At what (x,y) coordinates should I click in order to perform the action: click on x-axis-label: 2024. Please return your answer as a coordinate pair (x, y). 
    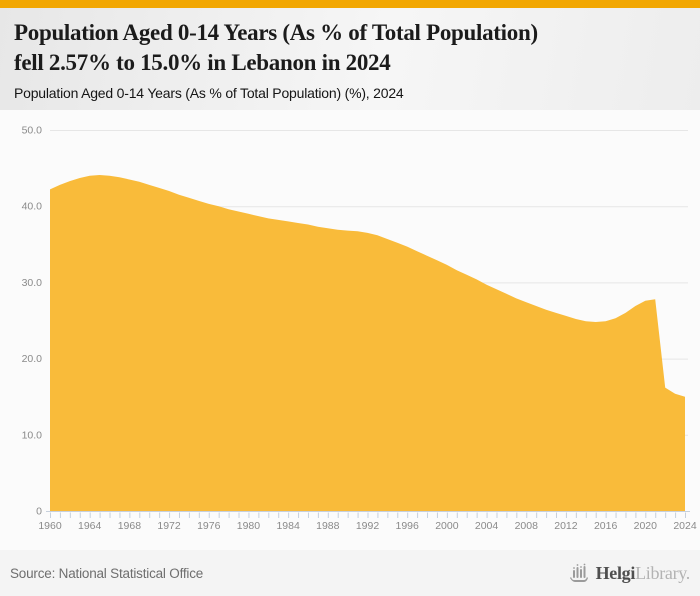
    Looking at the image, I should click on (685, 526).